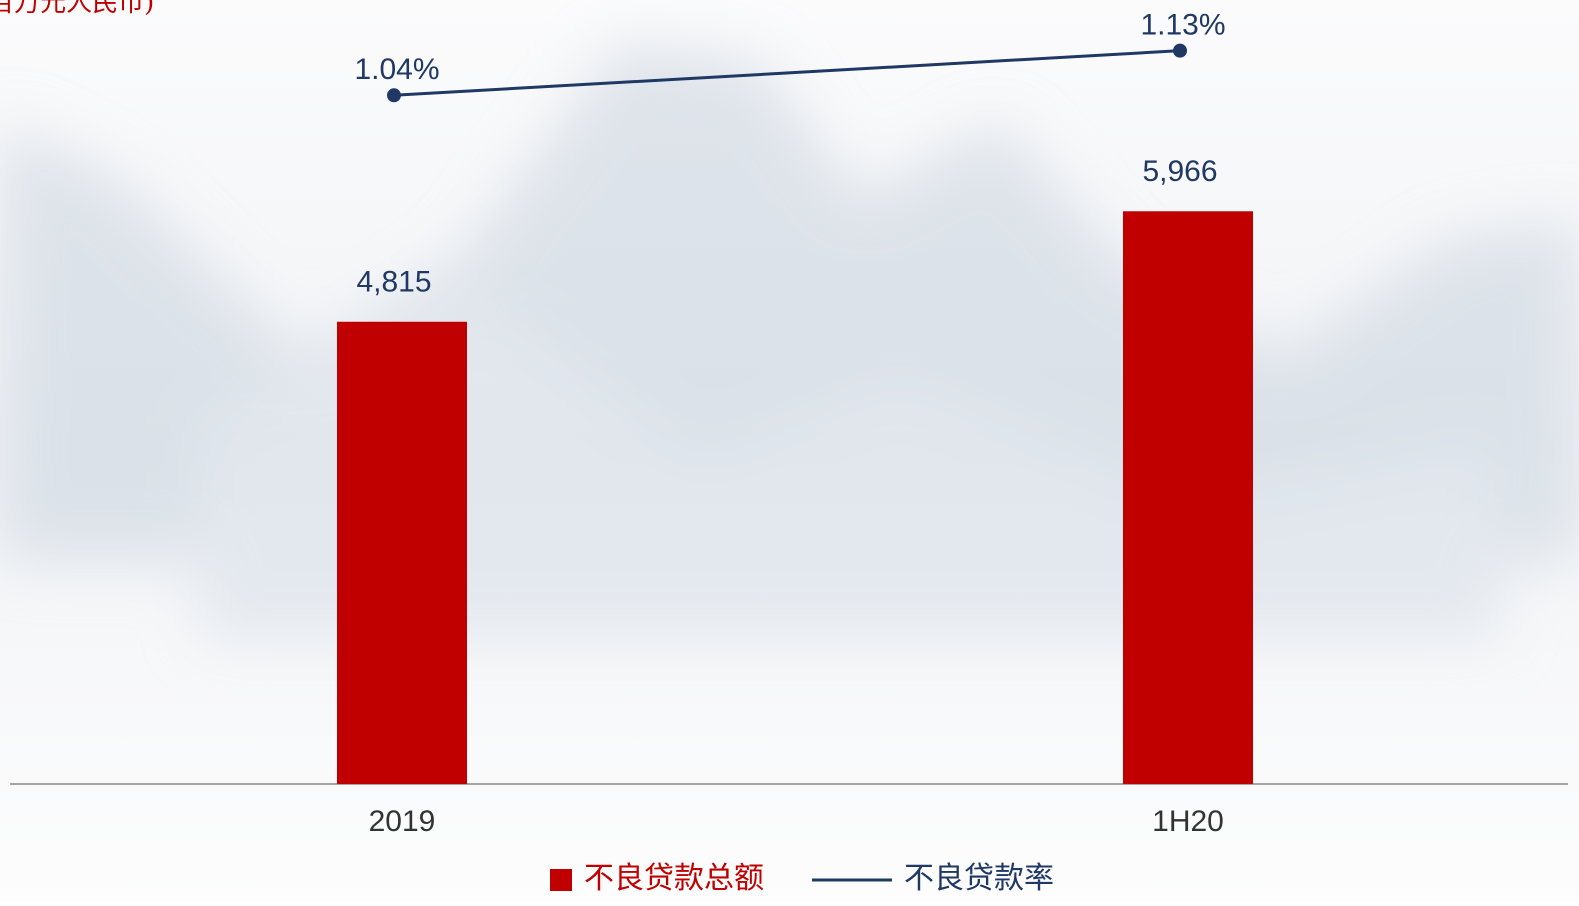  I want to click on x-tick-label: 2019, so click(402, 821).